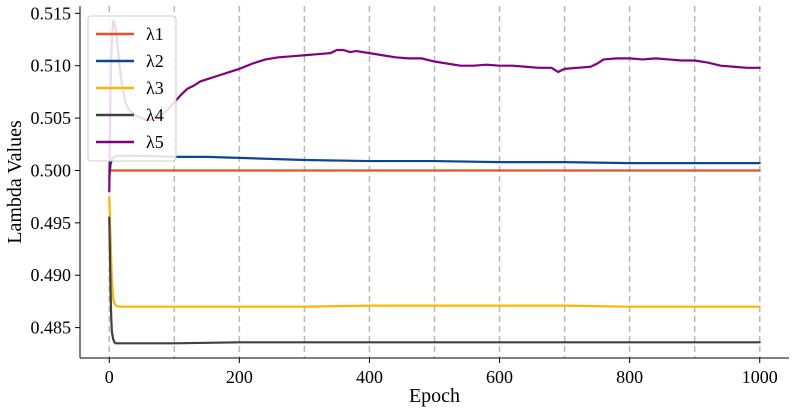 Image resolution: width=793 pixels, height=412 pixels. What do you see at coordinates (239, 377) in the screenshot?
I see `x-tick-label: 200` at bounding box center [239, 377].